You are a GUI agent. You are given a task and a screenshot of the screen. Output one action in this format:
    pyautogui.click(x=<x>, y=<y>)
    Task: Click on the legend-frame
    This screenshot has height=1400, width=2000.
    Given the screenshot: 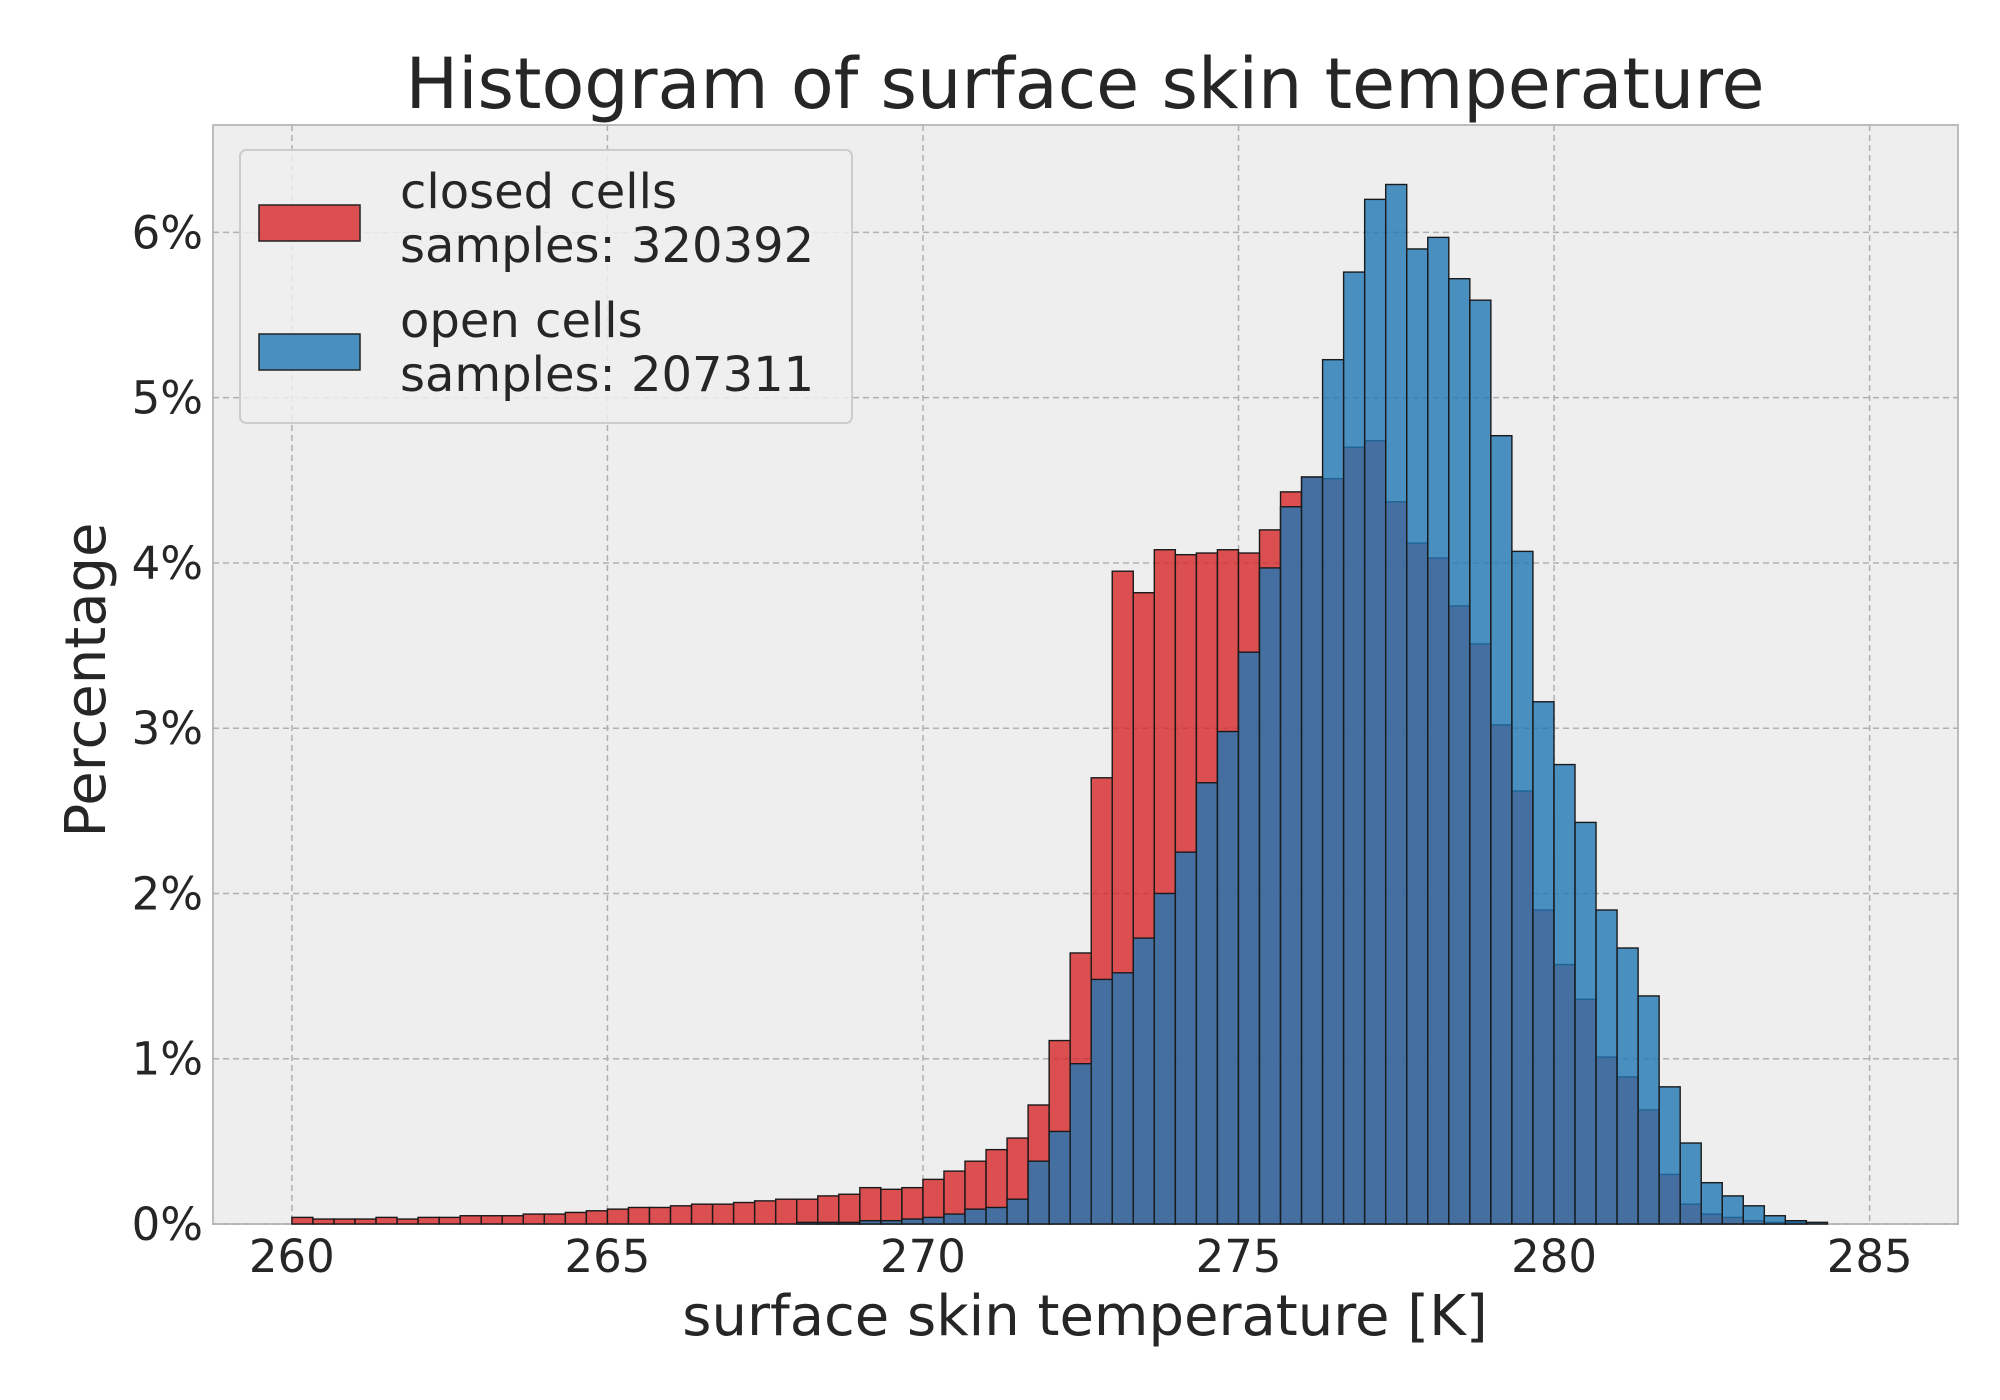 What is the action you would take?
    pyautogui.click(x=546, y=286)
    